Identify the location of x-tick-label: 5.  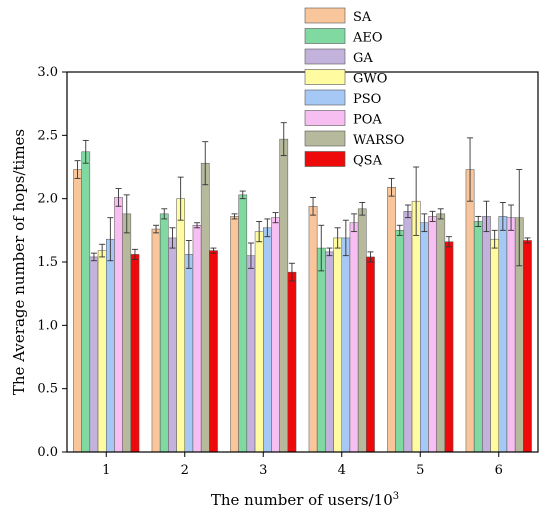
(420, 470).